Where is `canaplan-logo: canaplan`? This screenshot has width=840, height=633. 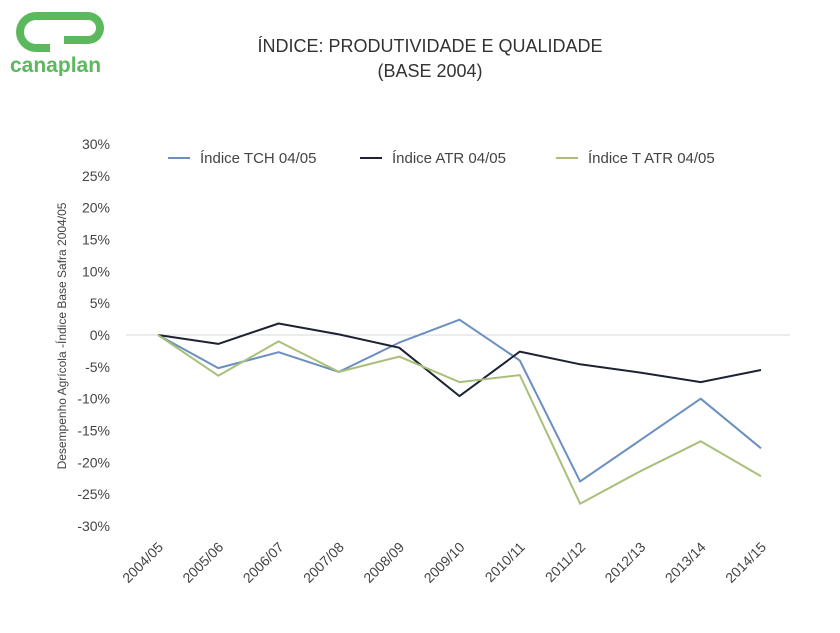
canaplan-logo: canaplan is located at coordinates (57, 44).